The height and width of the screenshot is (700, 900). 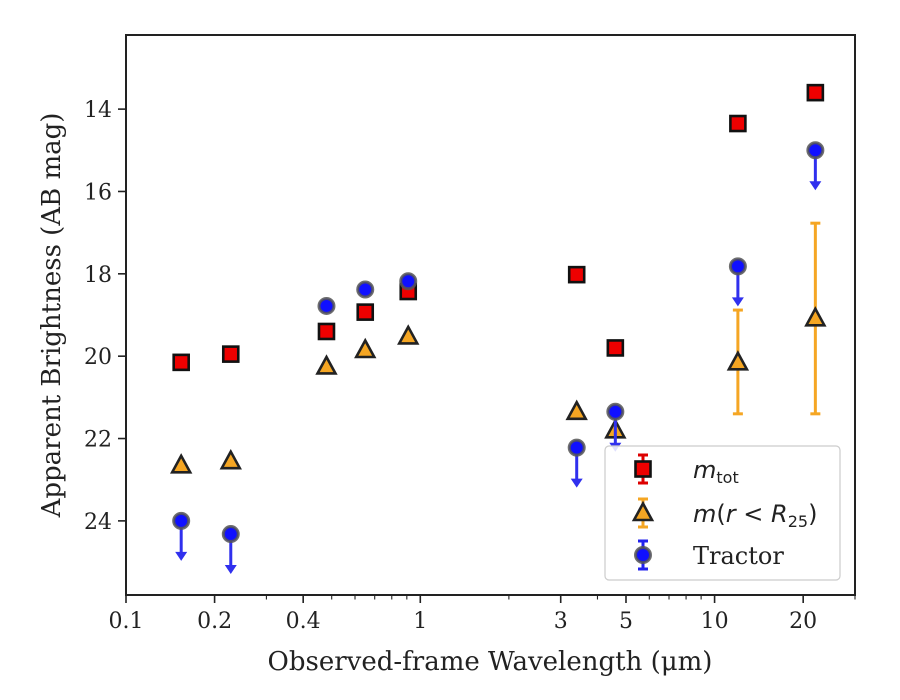 What do you see at coordinates (98, 110) in the screenshot?
I see `y-tick-label: 14` at bounding box center [98, 110].